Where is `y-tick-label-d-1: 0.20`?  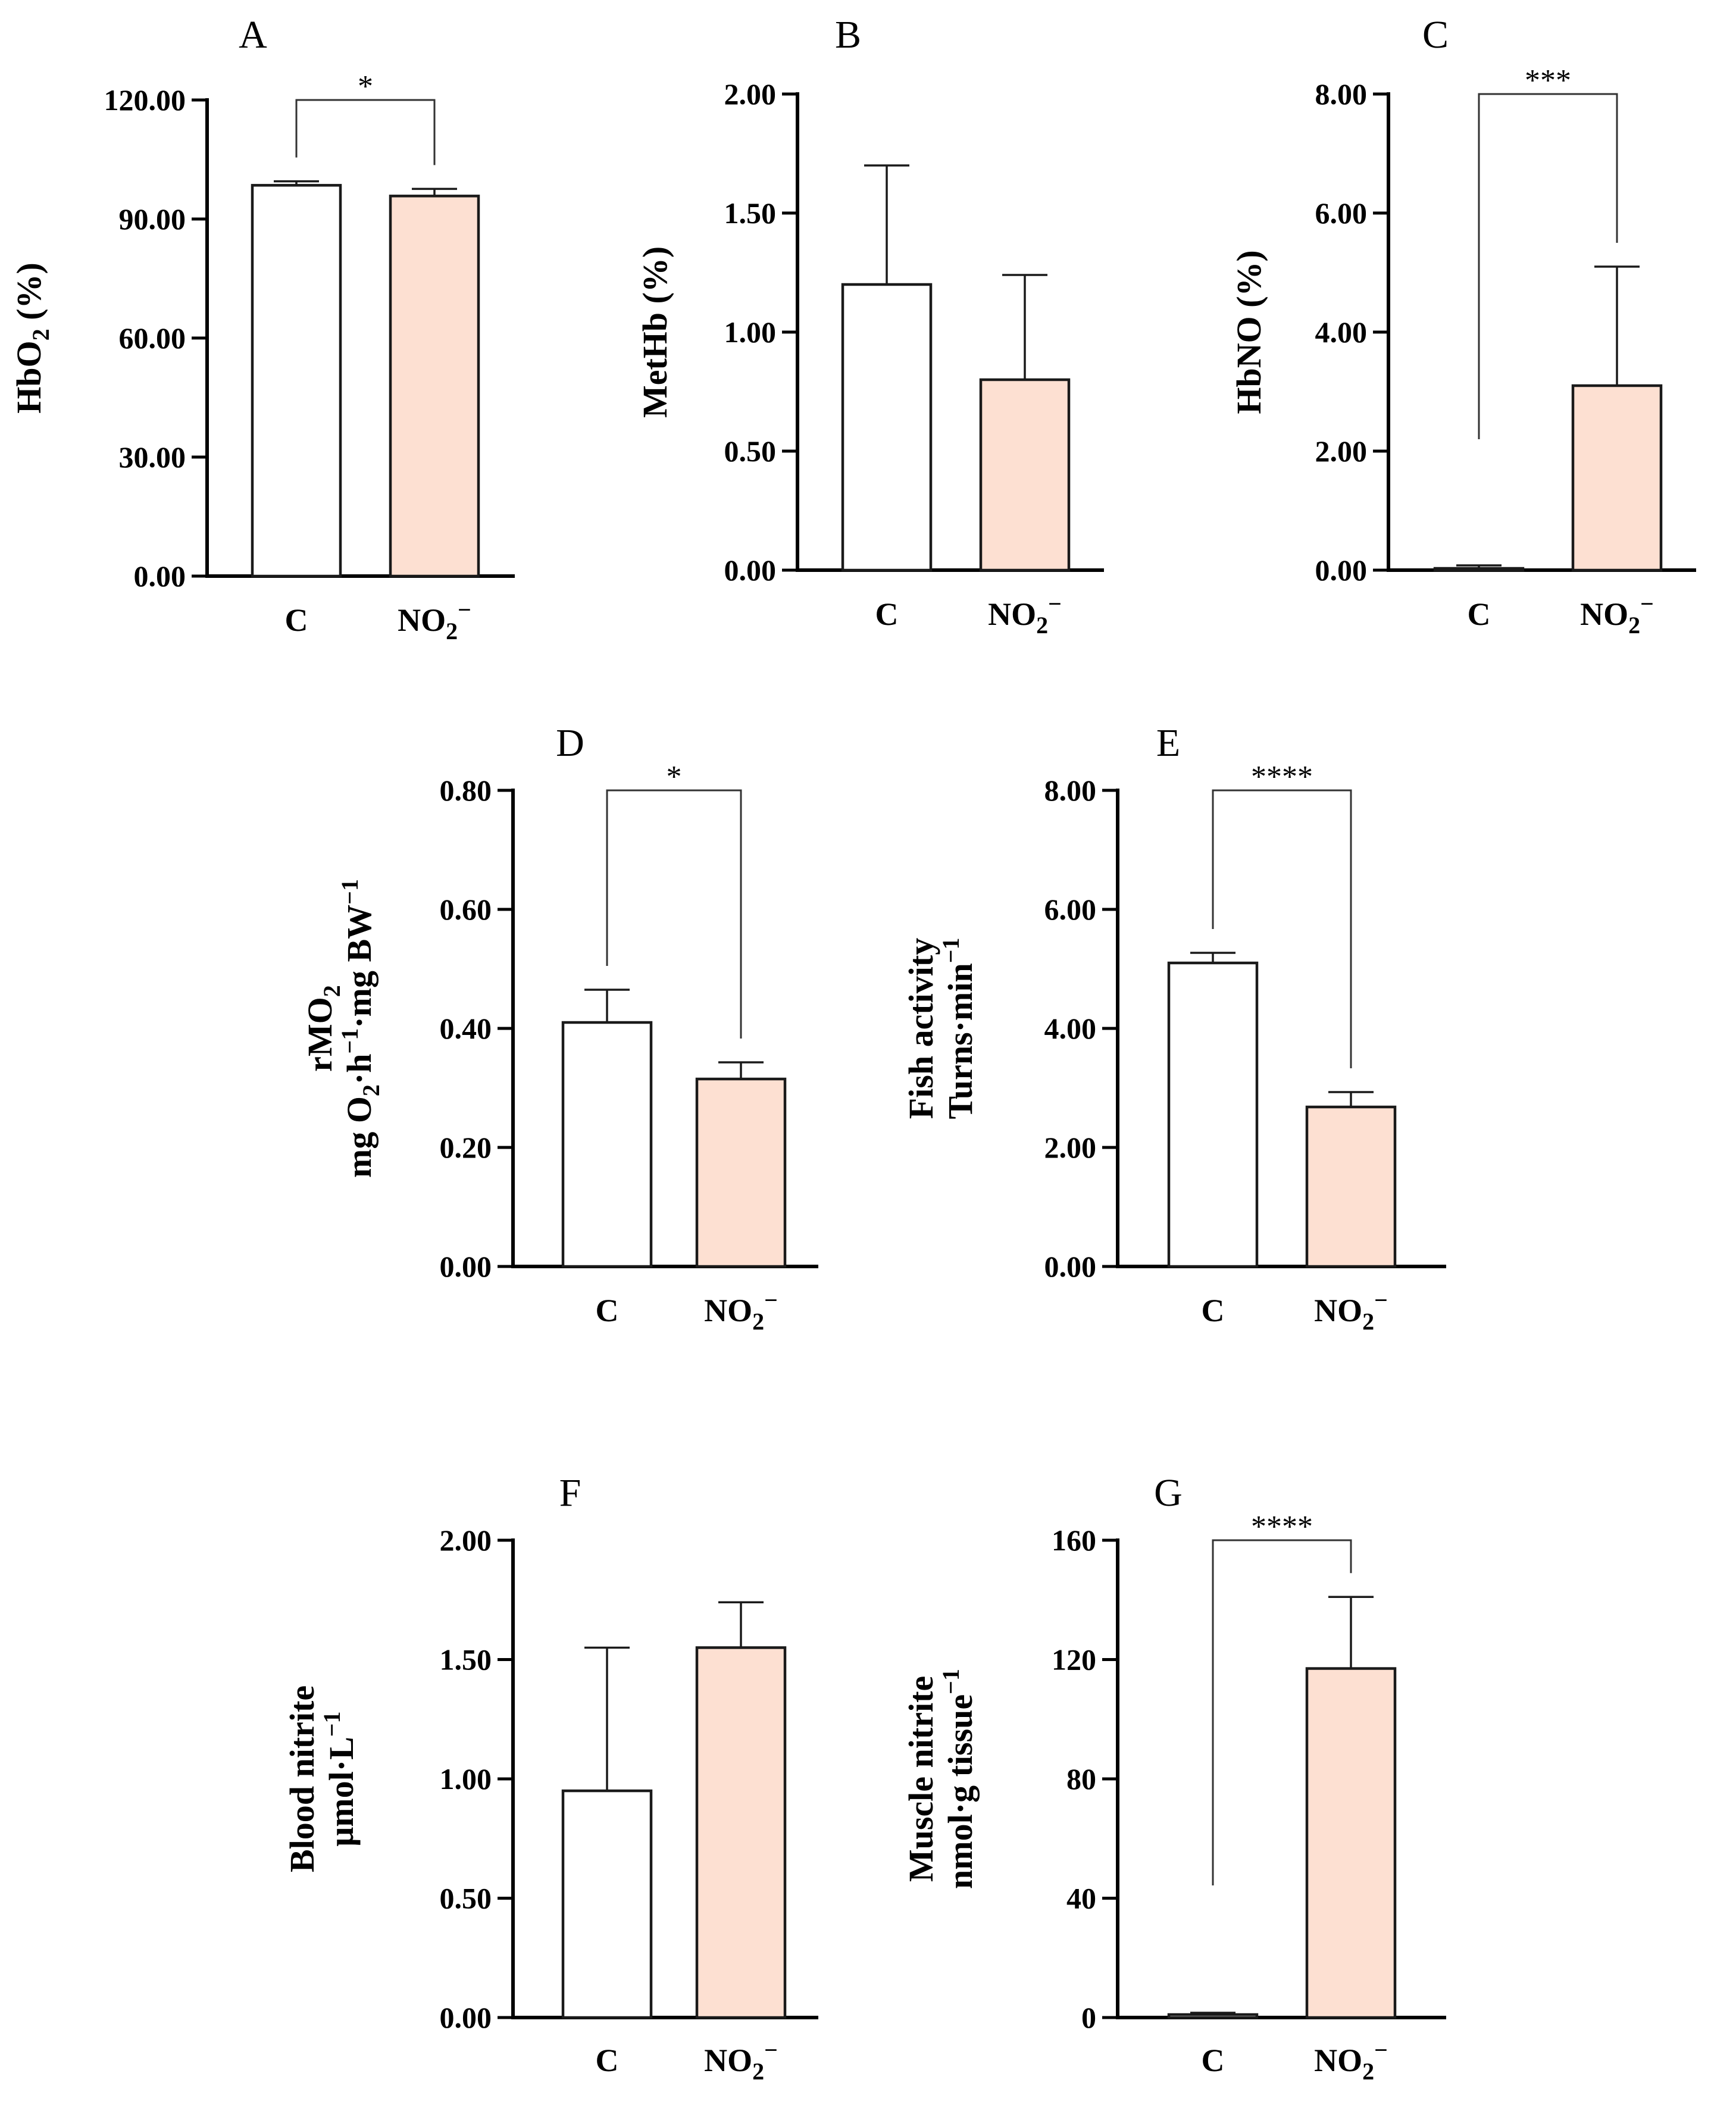 y-tick-label-d-1: 0.20 is located at coordinates (466, 1147).